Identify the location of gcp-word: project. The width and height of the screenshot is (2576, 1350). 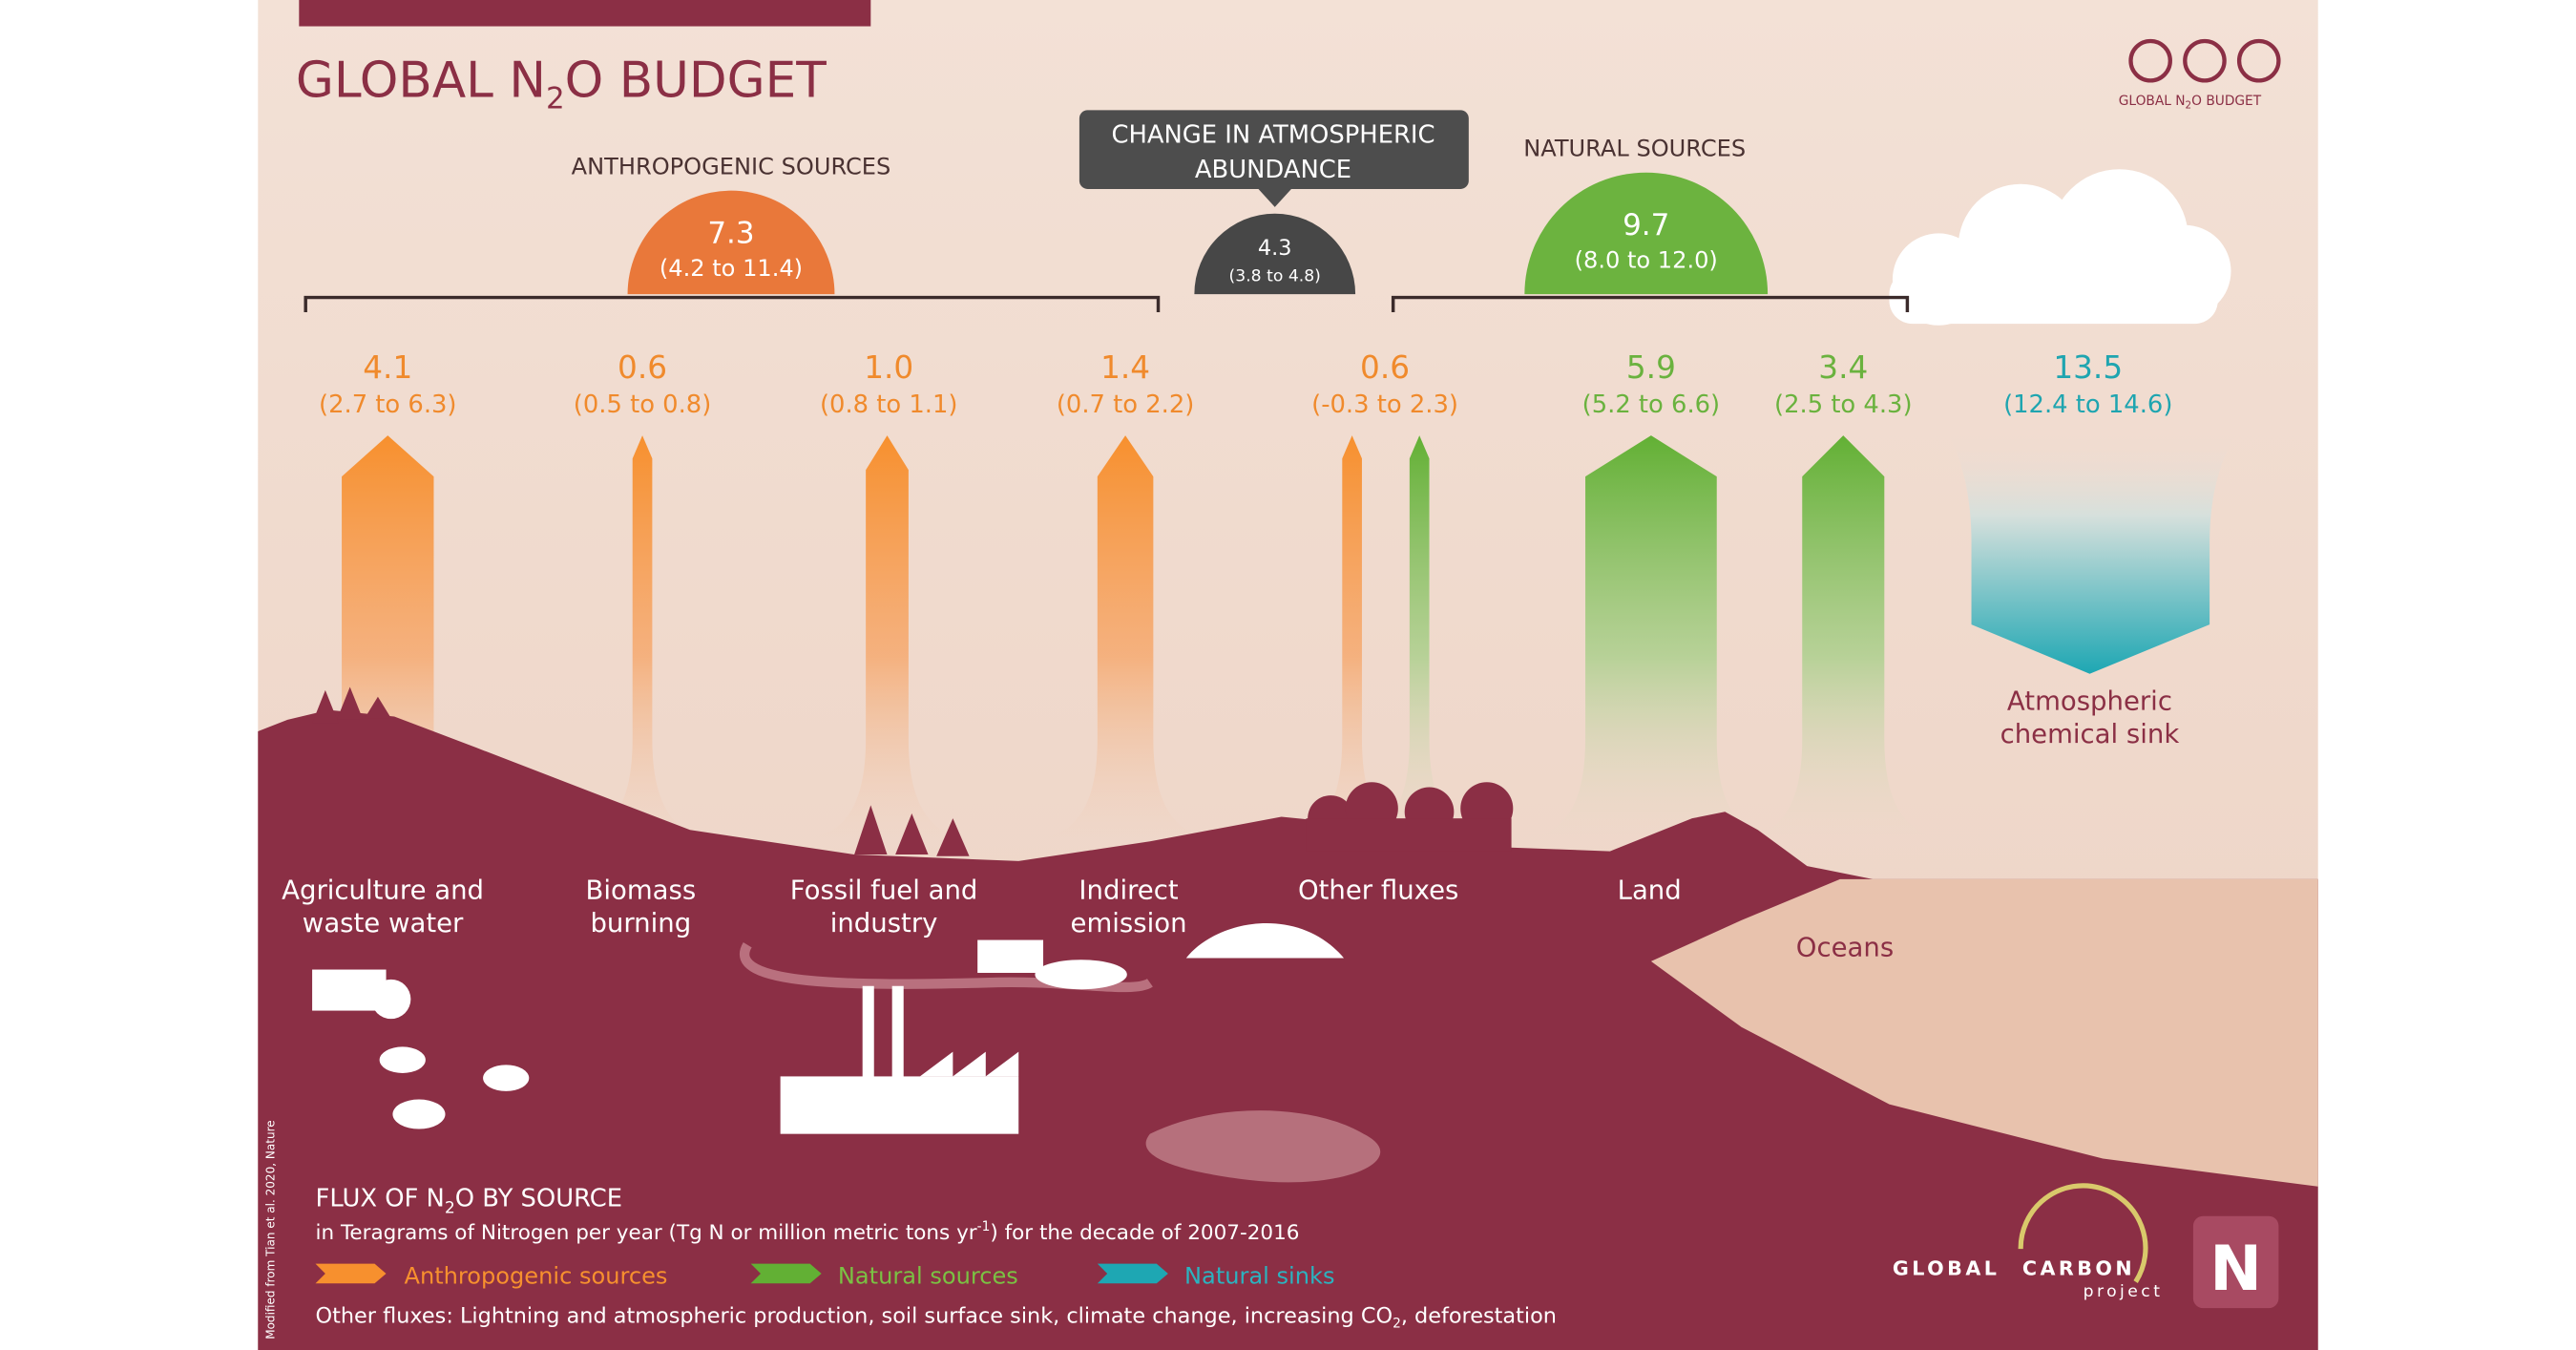
(2124, 1291).